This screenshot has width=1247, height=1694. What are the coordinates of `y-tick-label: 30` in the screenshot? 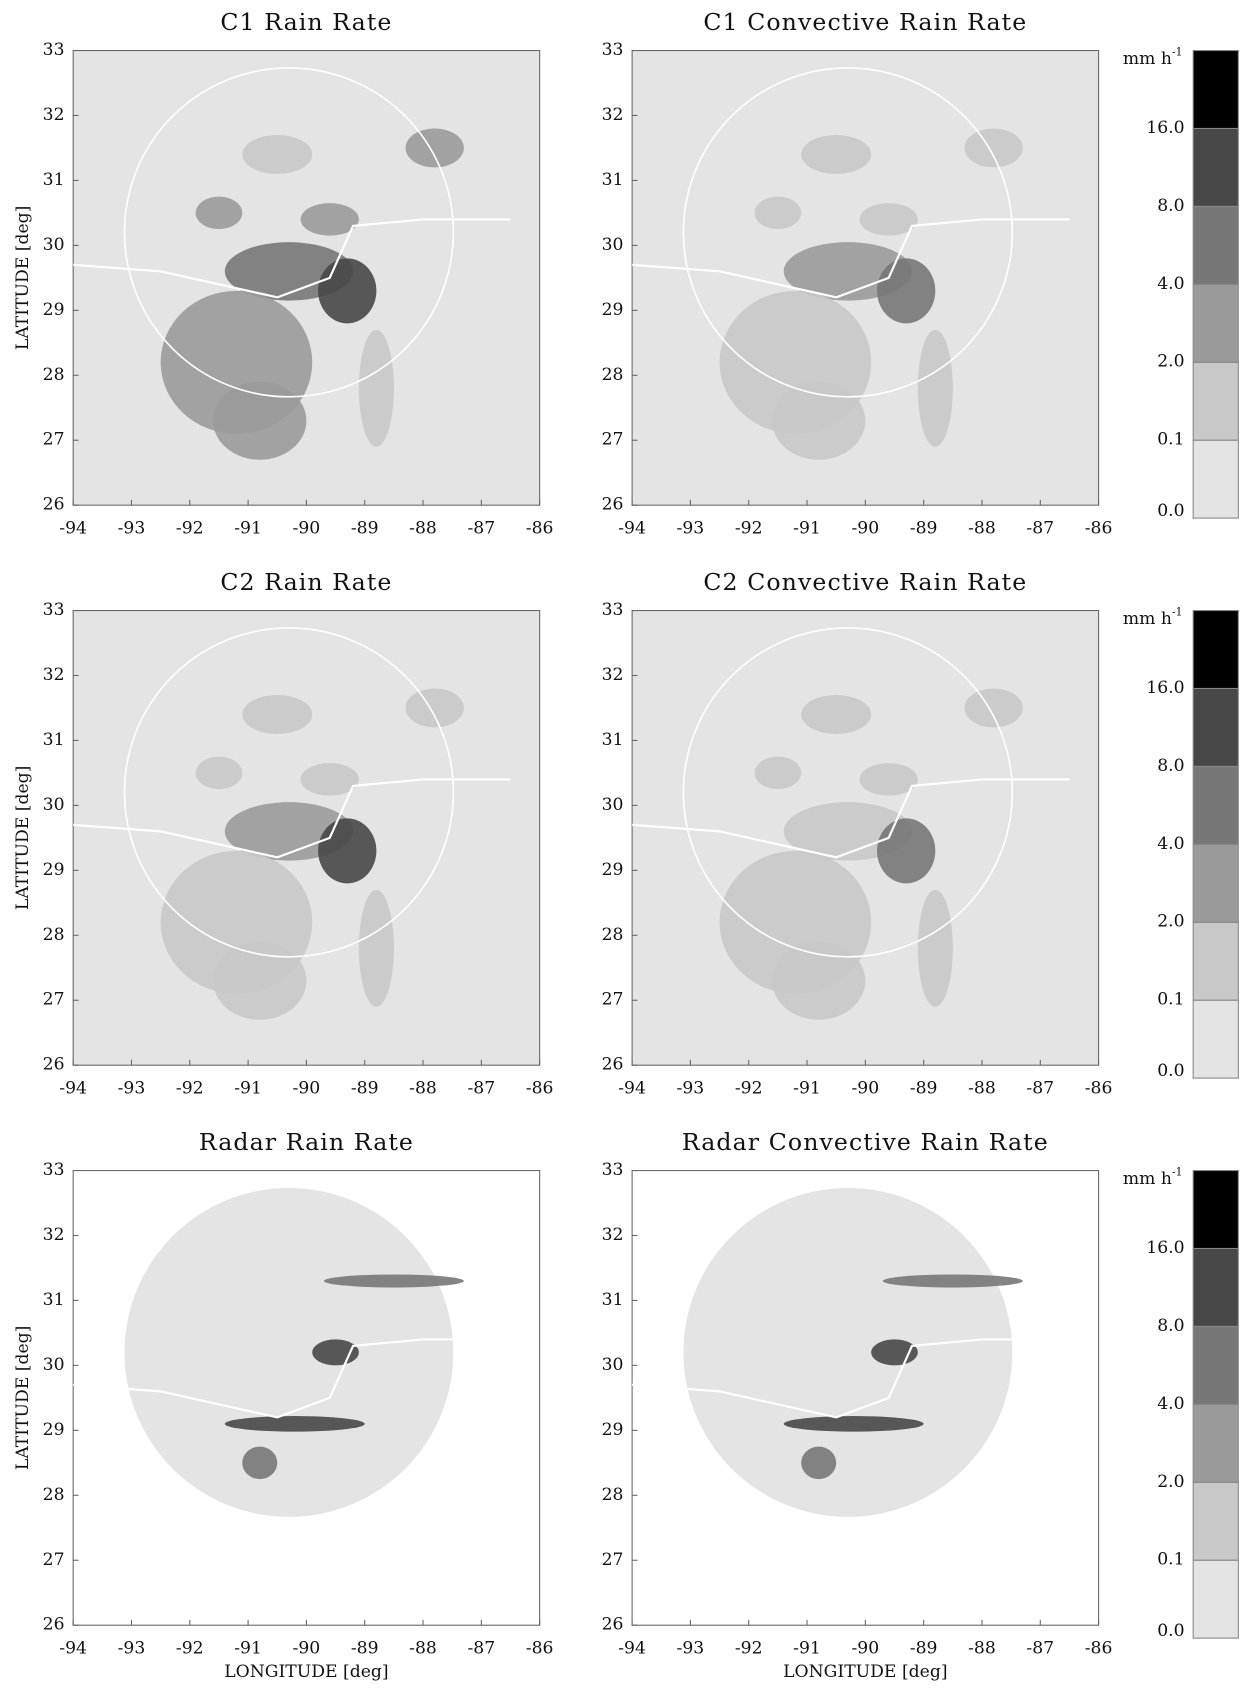 It's located at (54, 245).